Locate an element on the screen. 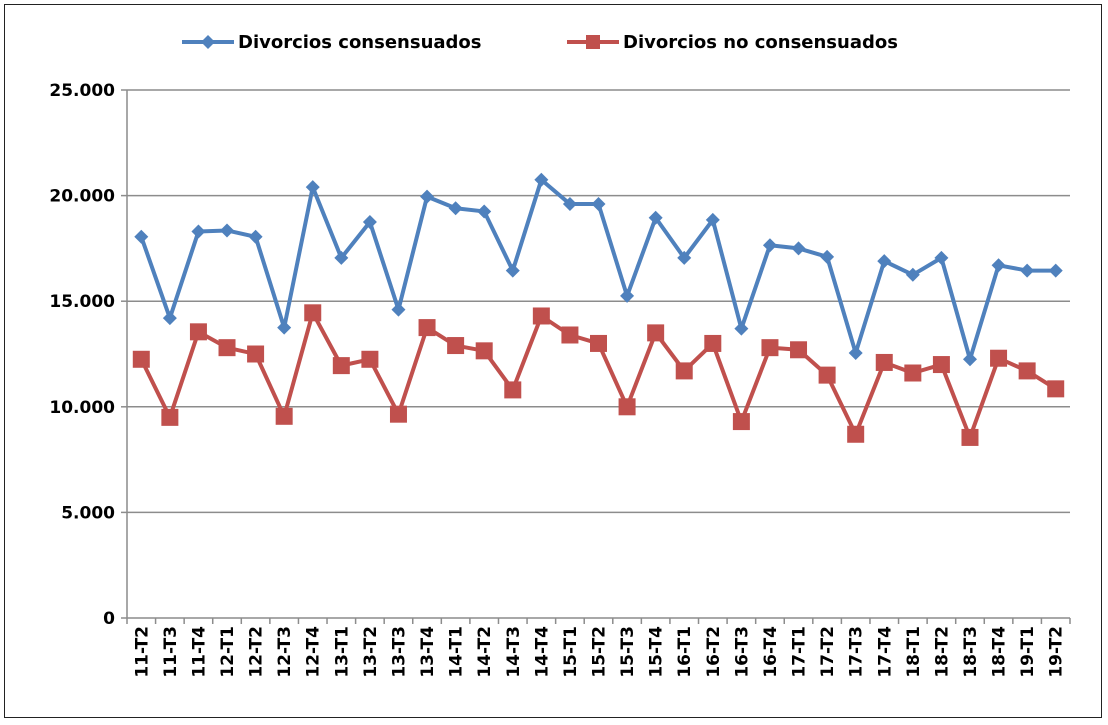 The height and width of the screenshot is (725, 1108). x-tick-label: 11-T2 is located at coordinates (142, 652).